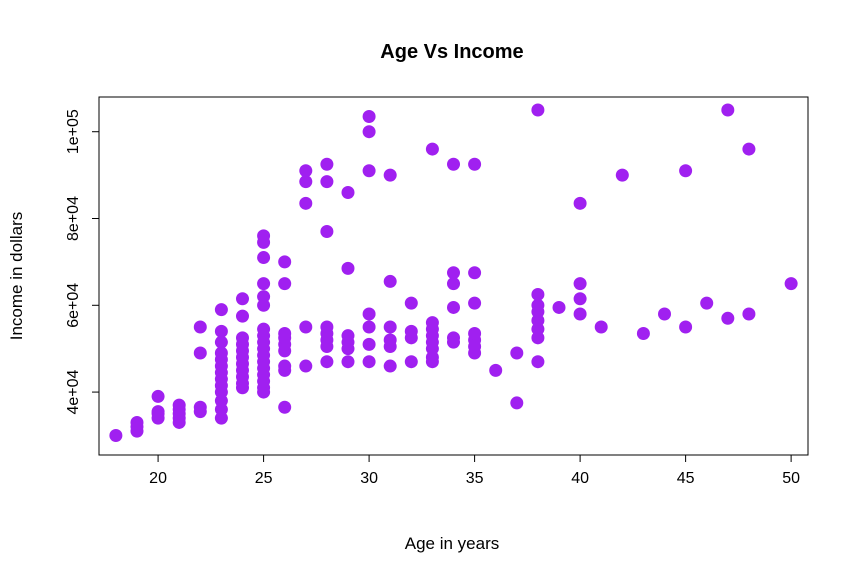 The image size is (860, 580). I want to click on x-tick-label: 20, so click(158, 478).